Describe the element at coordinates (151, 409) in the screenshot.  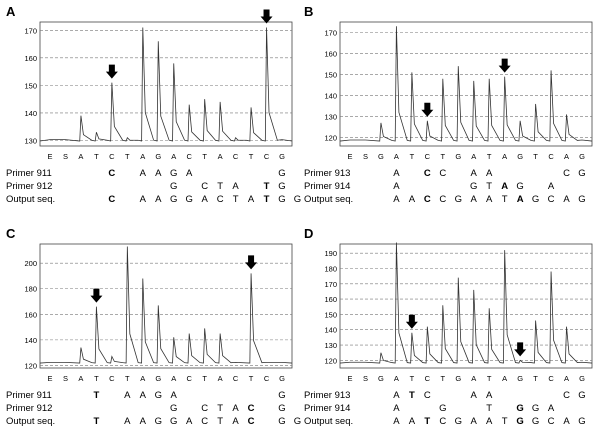
I see `sequence-row: Primer 912 G C T A C G` at that location.